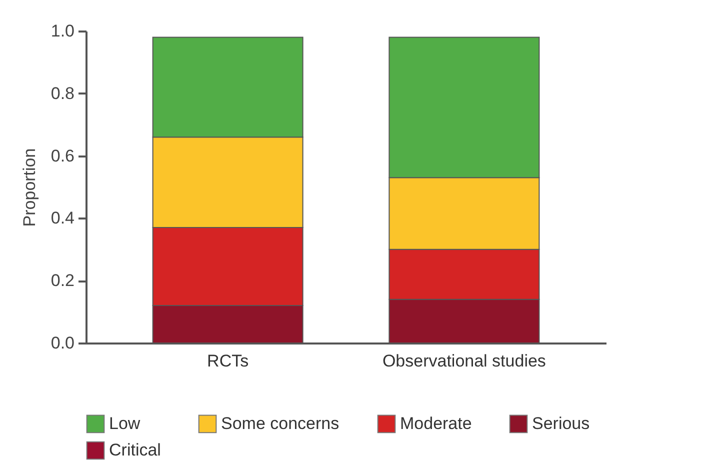 Image resolution: width=716 pixels, height=465 pixels. I want to click on y-axis-title: Proportion, so click(29, 187).